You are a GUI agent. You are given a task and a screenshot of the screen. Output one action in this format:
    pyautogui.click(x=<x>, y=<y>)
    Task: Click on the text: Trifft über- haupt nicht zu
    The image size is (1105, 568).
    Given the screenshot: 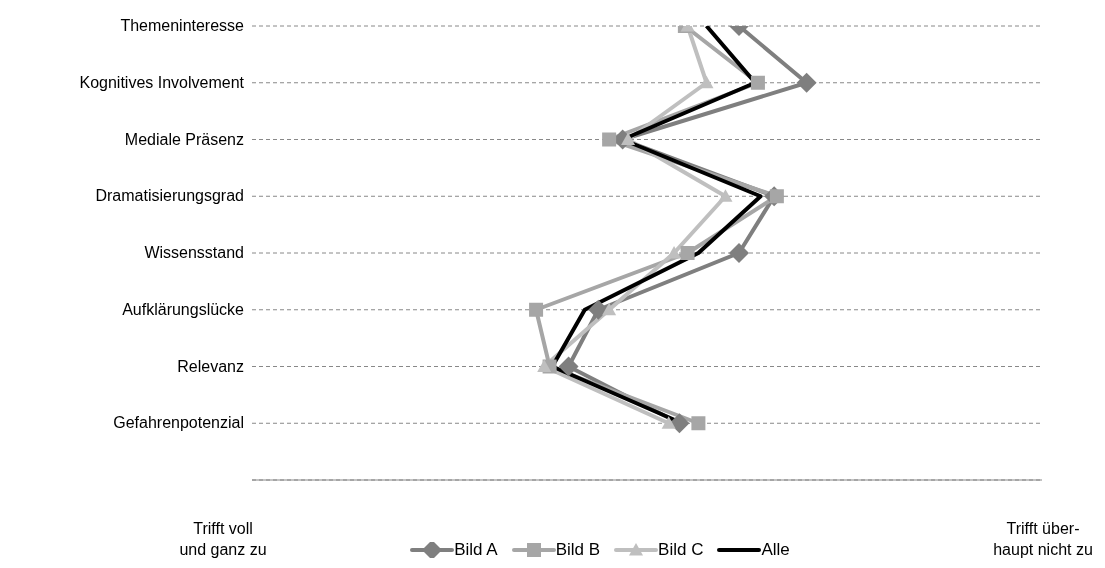 What is the action you would take?
    pyautogui.click(x=1043, y=539)
    